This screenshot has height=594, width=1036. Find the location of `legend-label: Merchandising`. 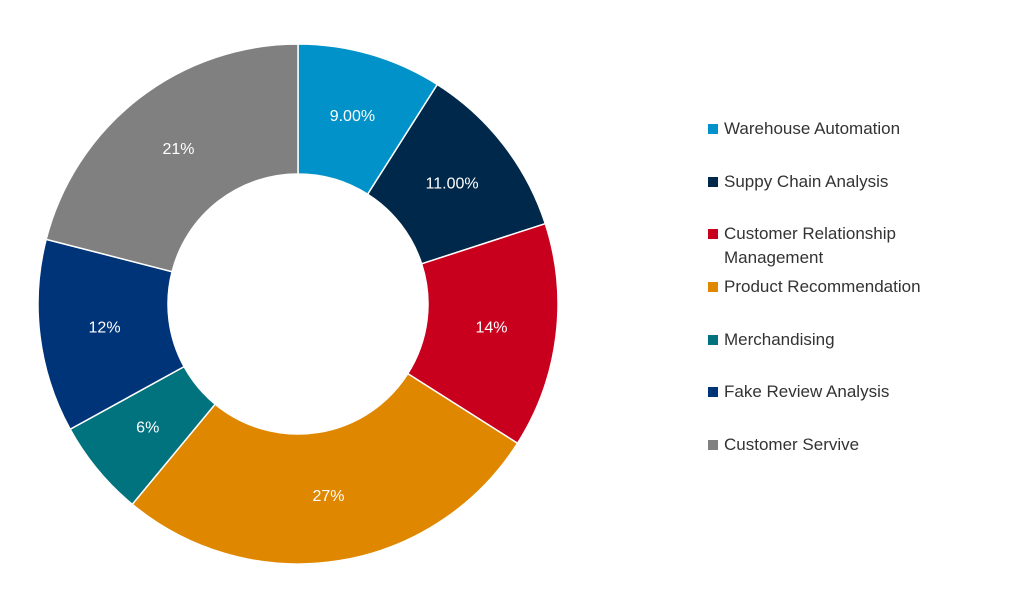

legend-label: Merchandising is located at coordinates (779, 339).